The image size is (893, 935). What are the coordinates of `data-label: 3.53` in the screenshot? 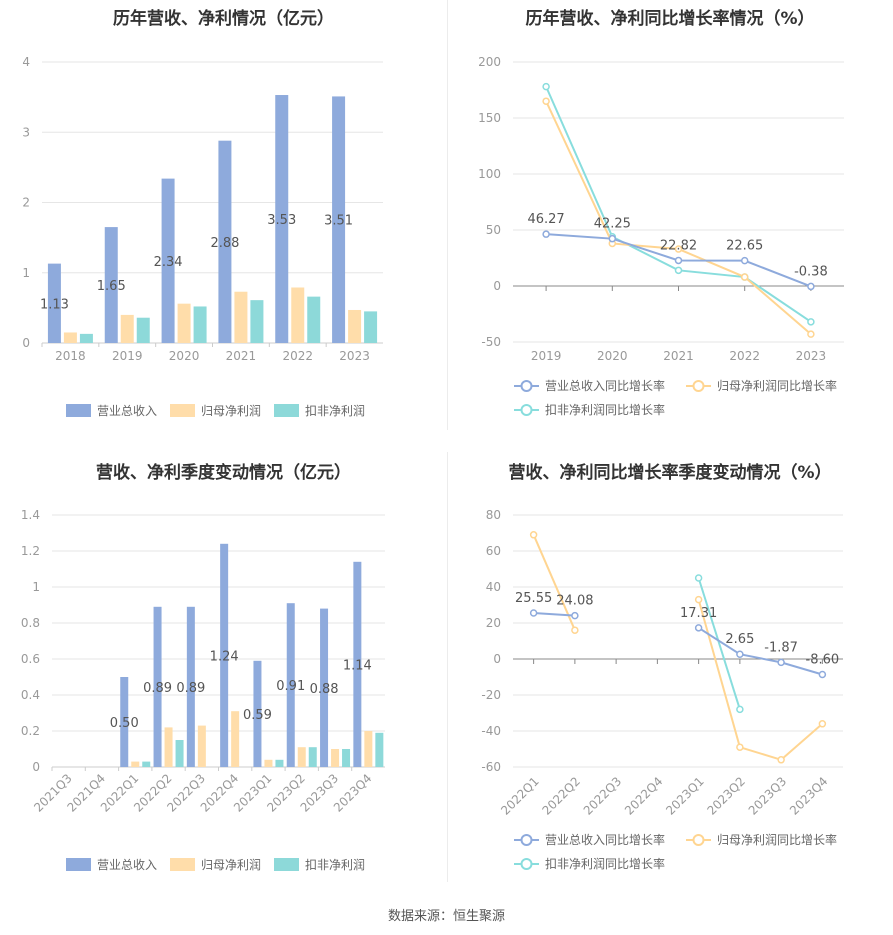 It's located at (281, 220).